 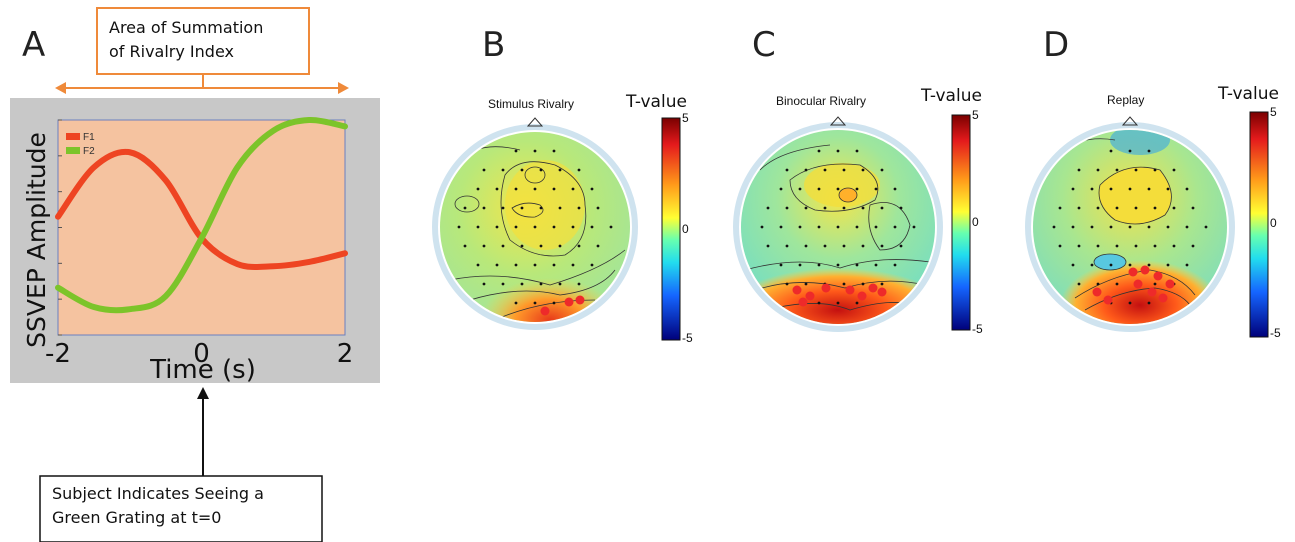 I want to click on callout-bottom-line1: Subject Indicates Seeing a, so click(x=158, y=493).